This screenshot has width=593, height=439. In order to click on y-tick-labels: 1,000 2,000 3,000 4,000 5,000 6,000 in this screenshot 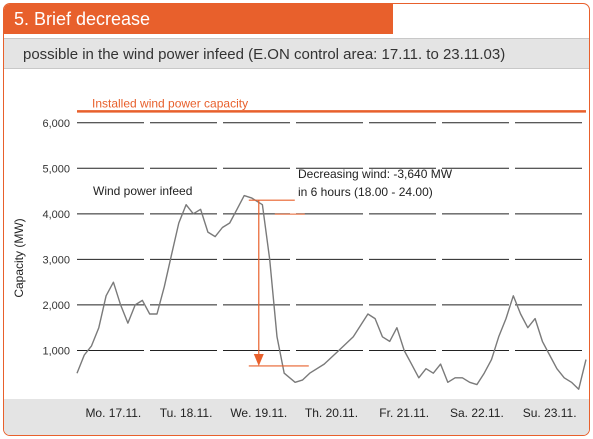, I will do `click(56, 238)`.